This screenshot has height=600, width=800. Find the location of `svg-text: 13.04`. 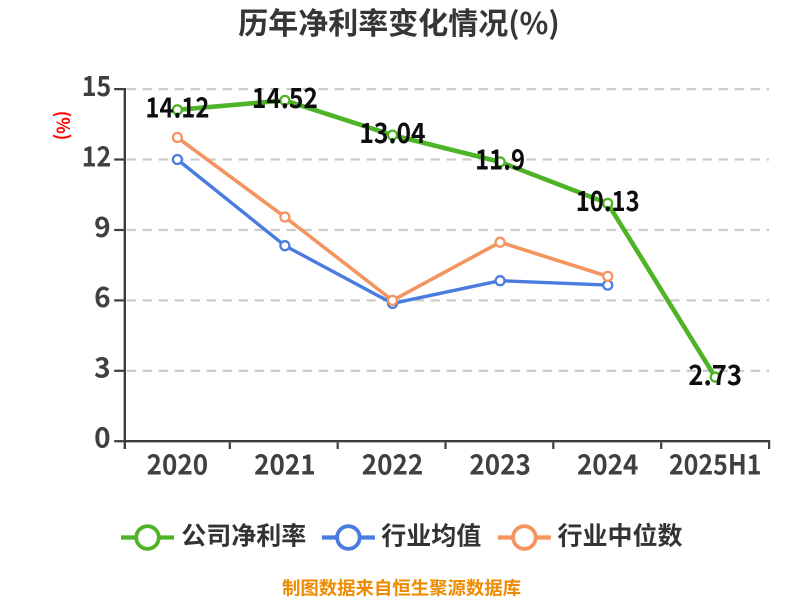

svg-text: 13.04 is located at coordinates (392, 132).